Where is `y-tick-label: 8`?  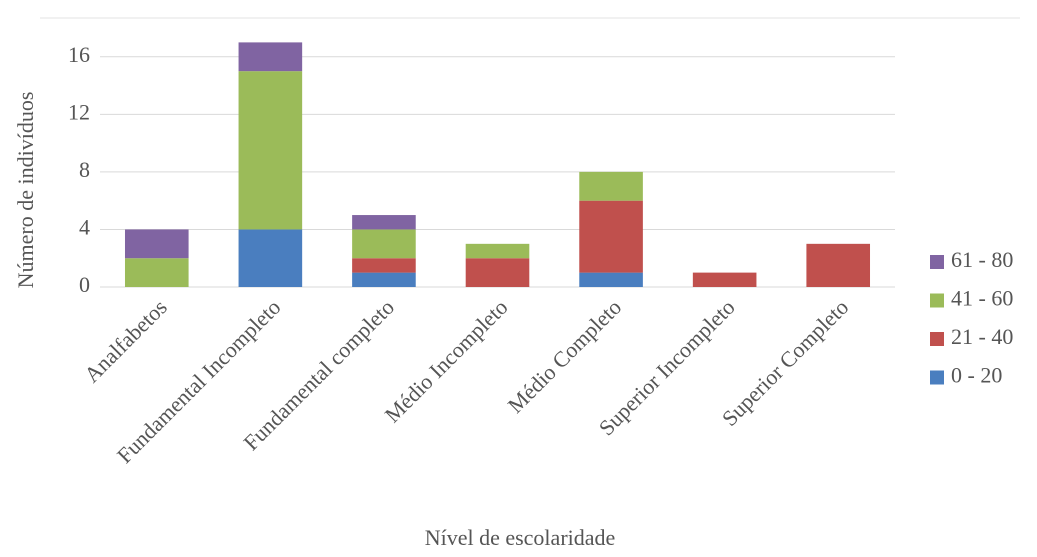
y-tick-label: 8 is located at coordinates (84, 169).